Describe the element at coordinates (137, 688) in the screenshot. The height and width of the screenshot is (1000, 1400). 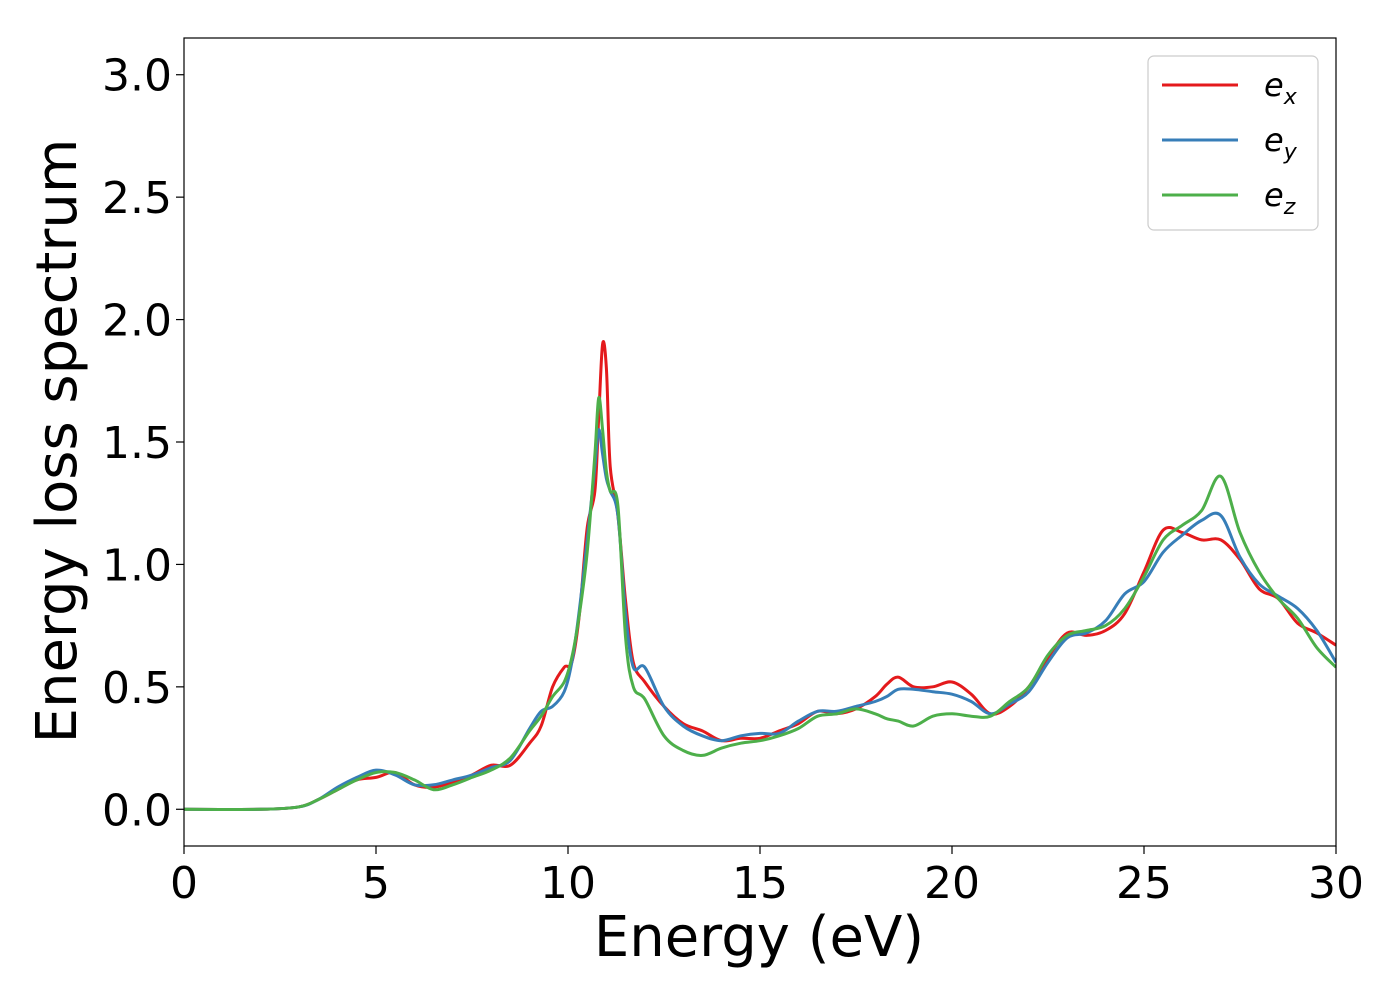
I see `y-tick-label: 0.5` at that location.